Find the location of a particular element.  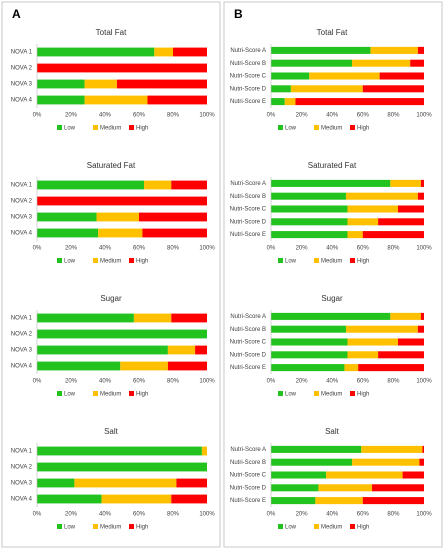

chart-title: Sugar is located at coordinates (111, 298).